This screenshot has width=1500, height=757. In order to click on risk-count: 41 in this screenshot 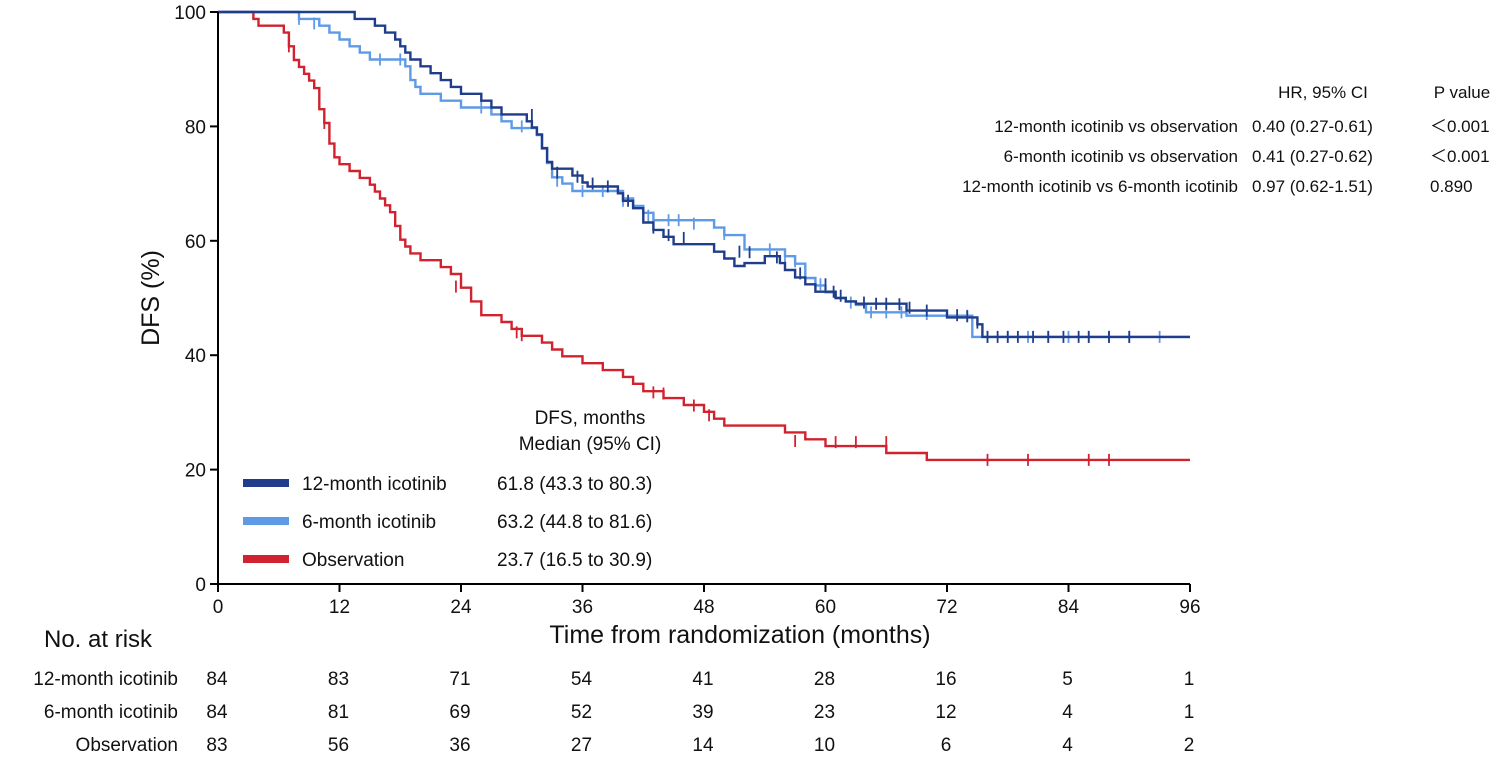, I will do `click(702, 679)`.